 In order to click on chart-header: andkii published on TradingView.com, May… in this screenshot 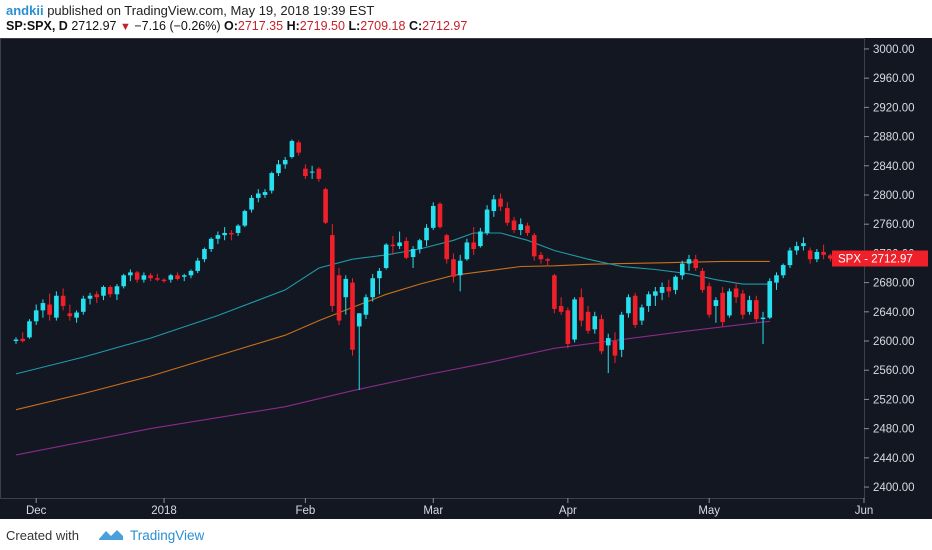, I will do `click(466, 19)`.